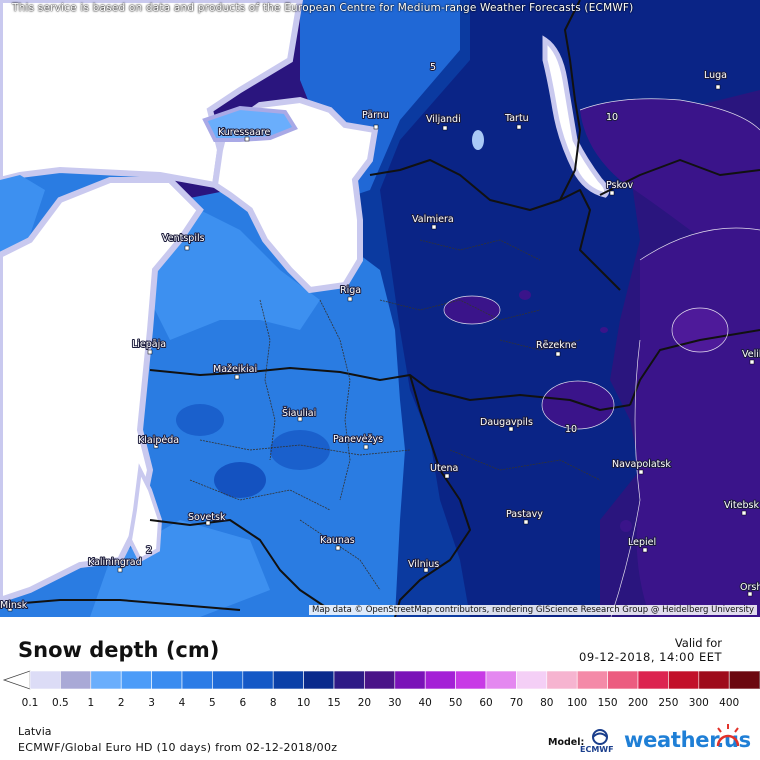  I want to click on city-label: Kuressaare, so click(244, 132).